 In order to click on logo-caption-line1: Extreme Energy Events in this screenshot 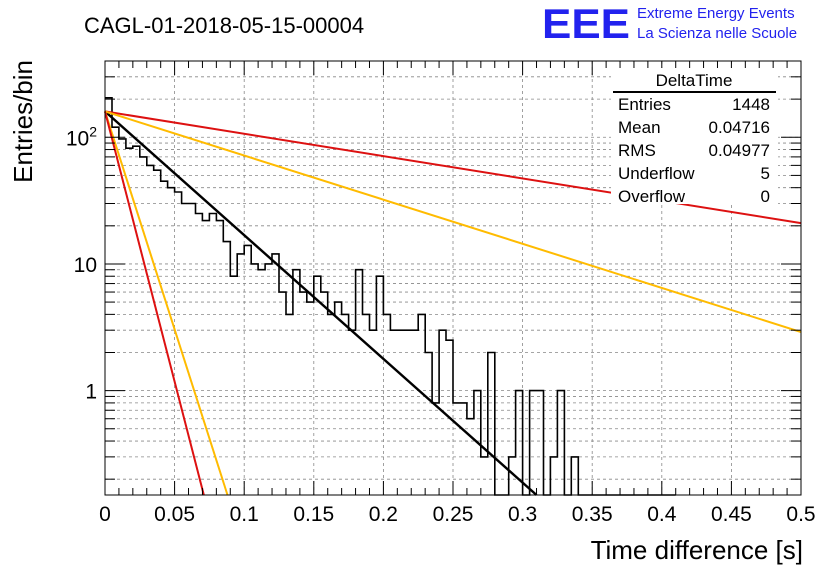, I will do `click(716, 13)`.